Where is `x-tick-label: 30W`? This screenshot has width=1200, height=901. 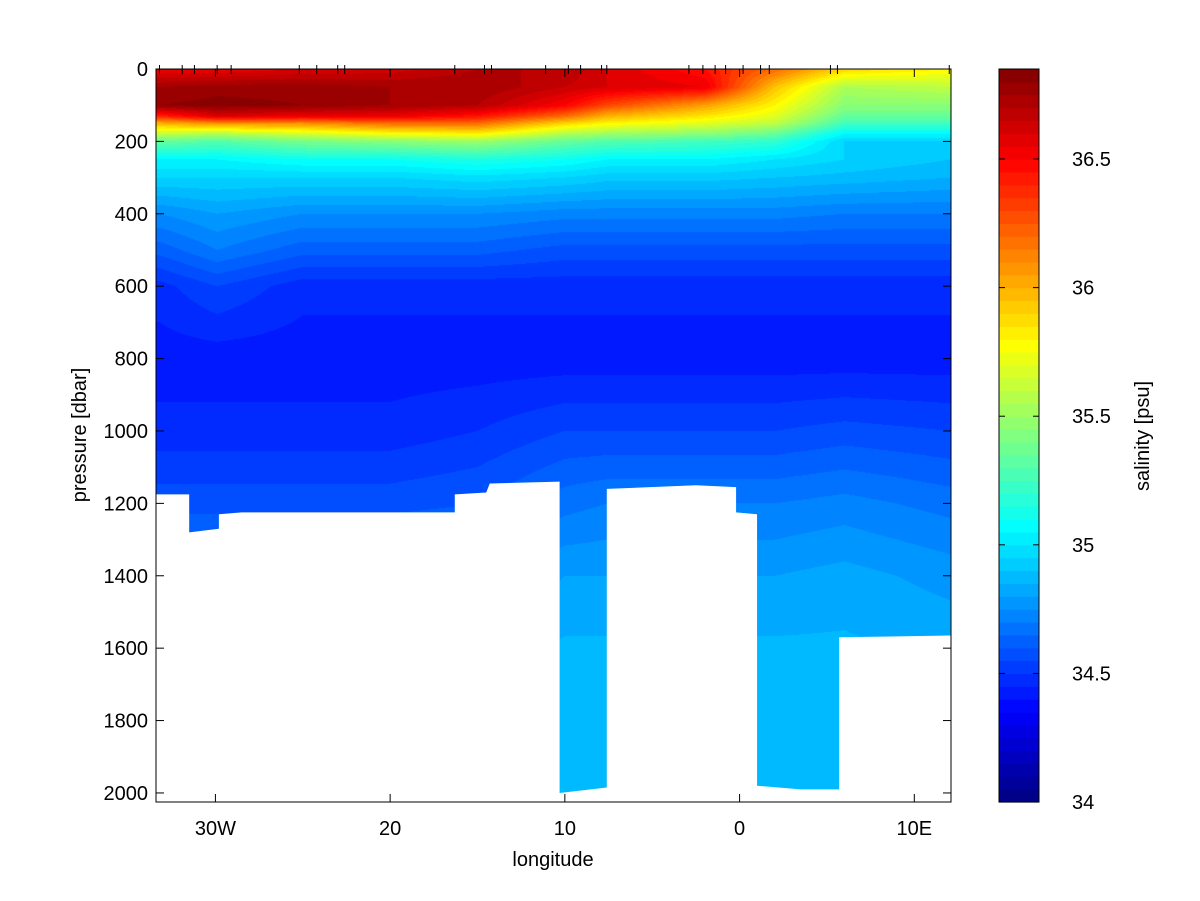 x-tick-label: 30W is located at coordinates (215, 829).